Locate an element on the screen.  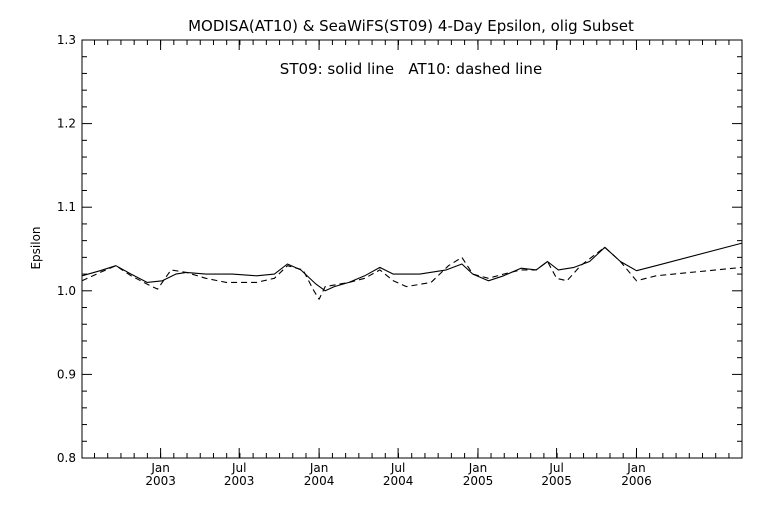
y-tick-label: 0.9 is located at coordinates (66, 374).